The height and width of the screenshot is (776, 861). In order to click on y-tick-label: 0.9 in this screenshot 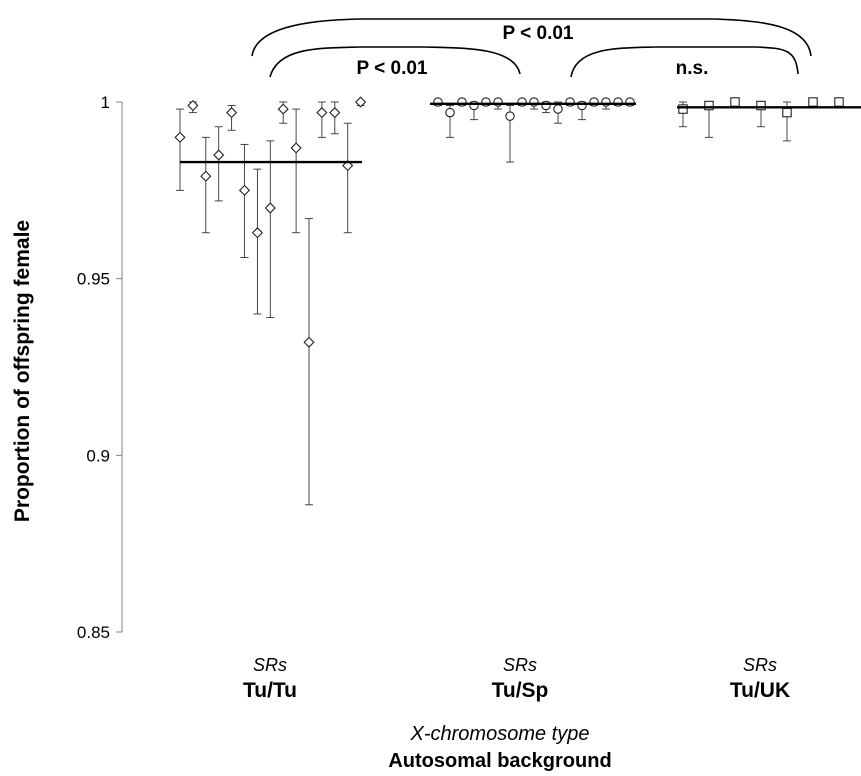, I will do `click(98, 455)`.